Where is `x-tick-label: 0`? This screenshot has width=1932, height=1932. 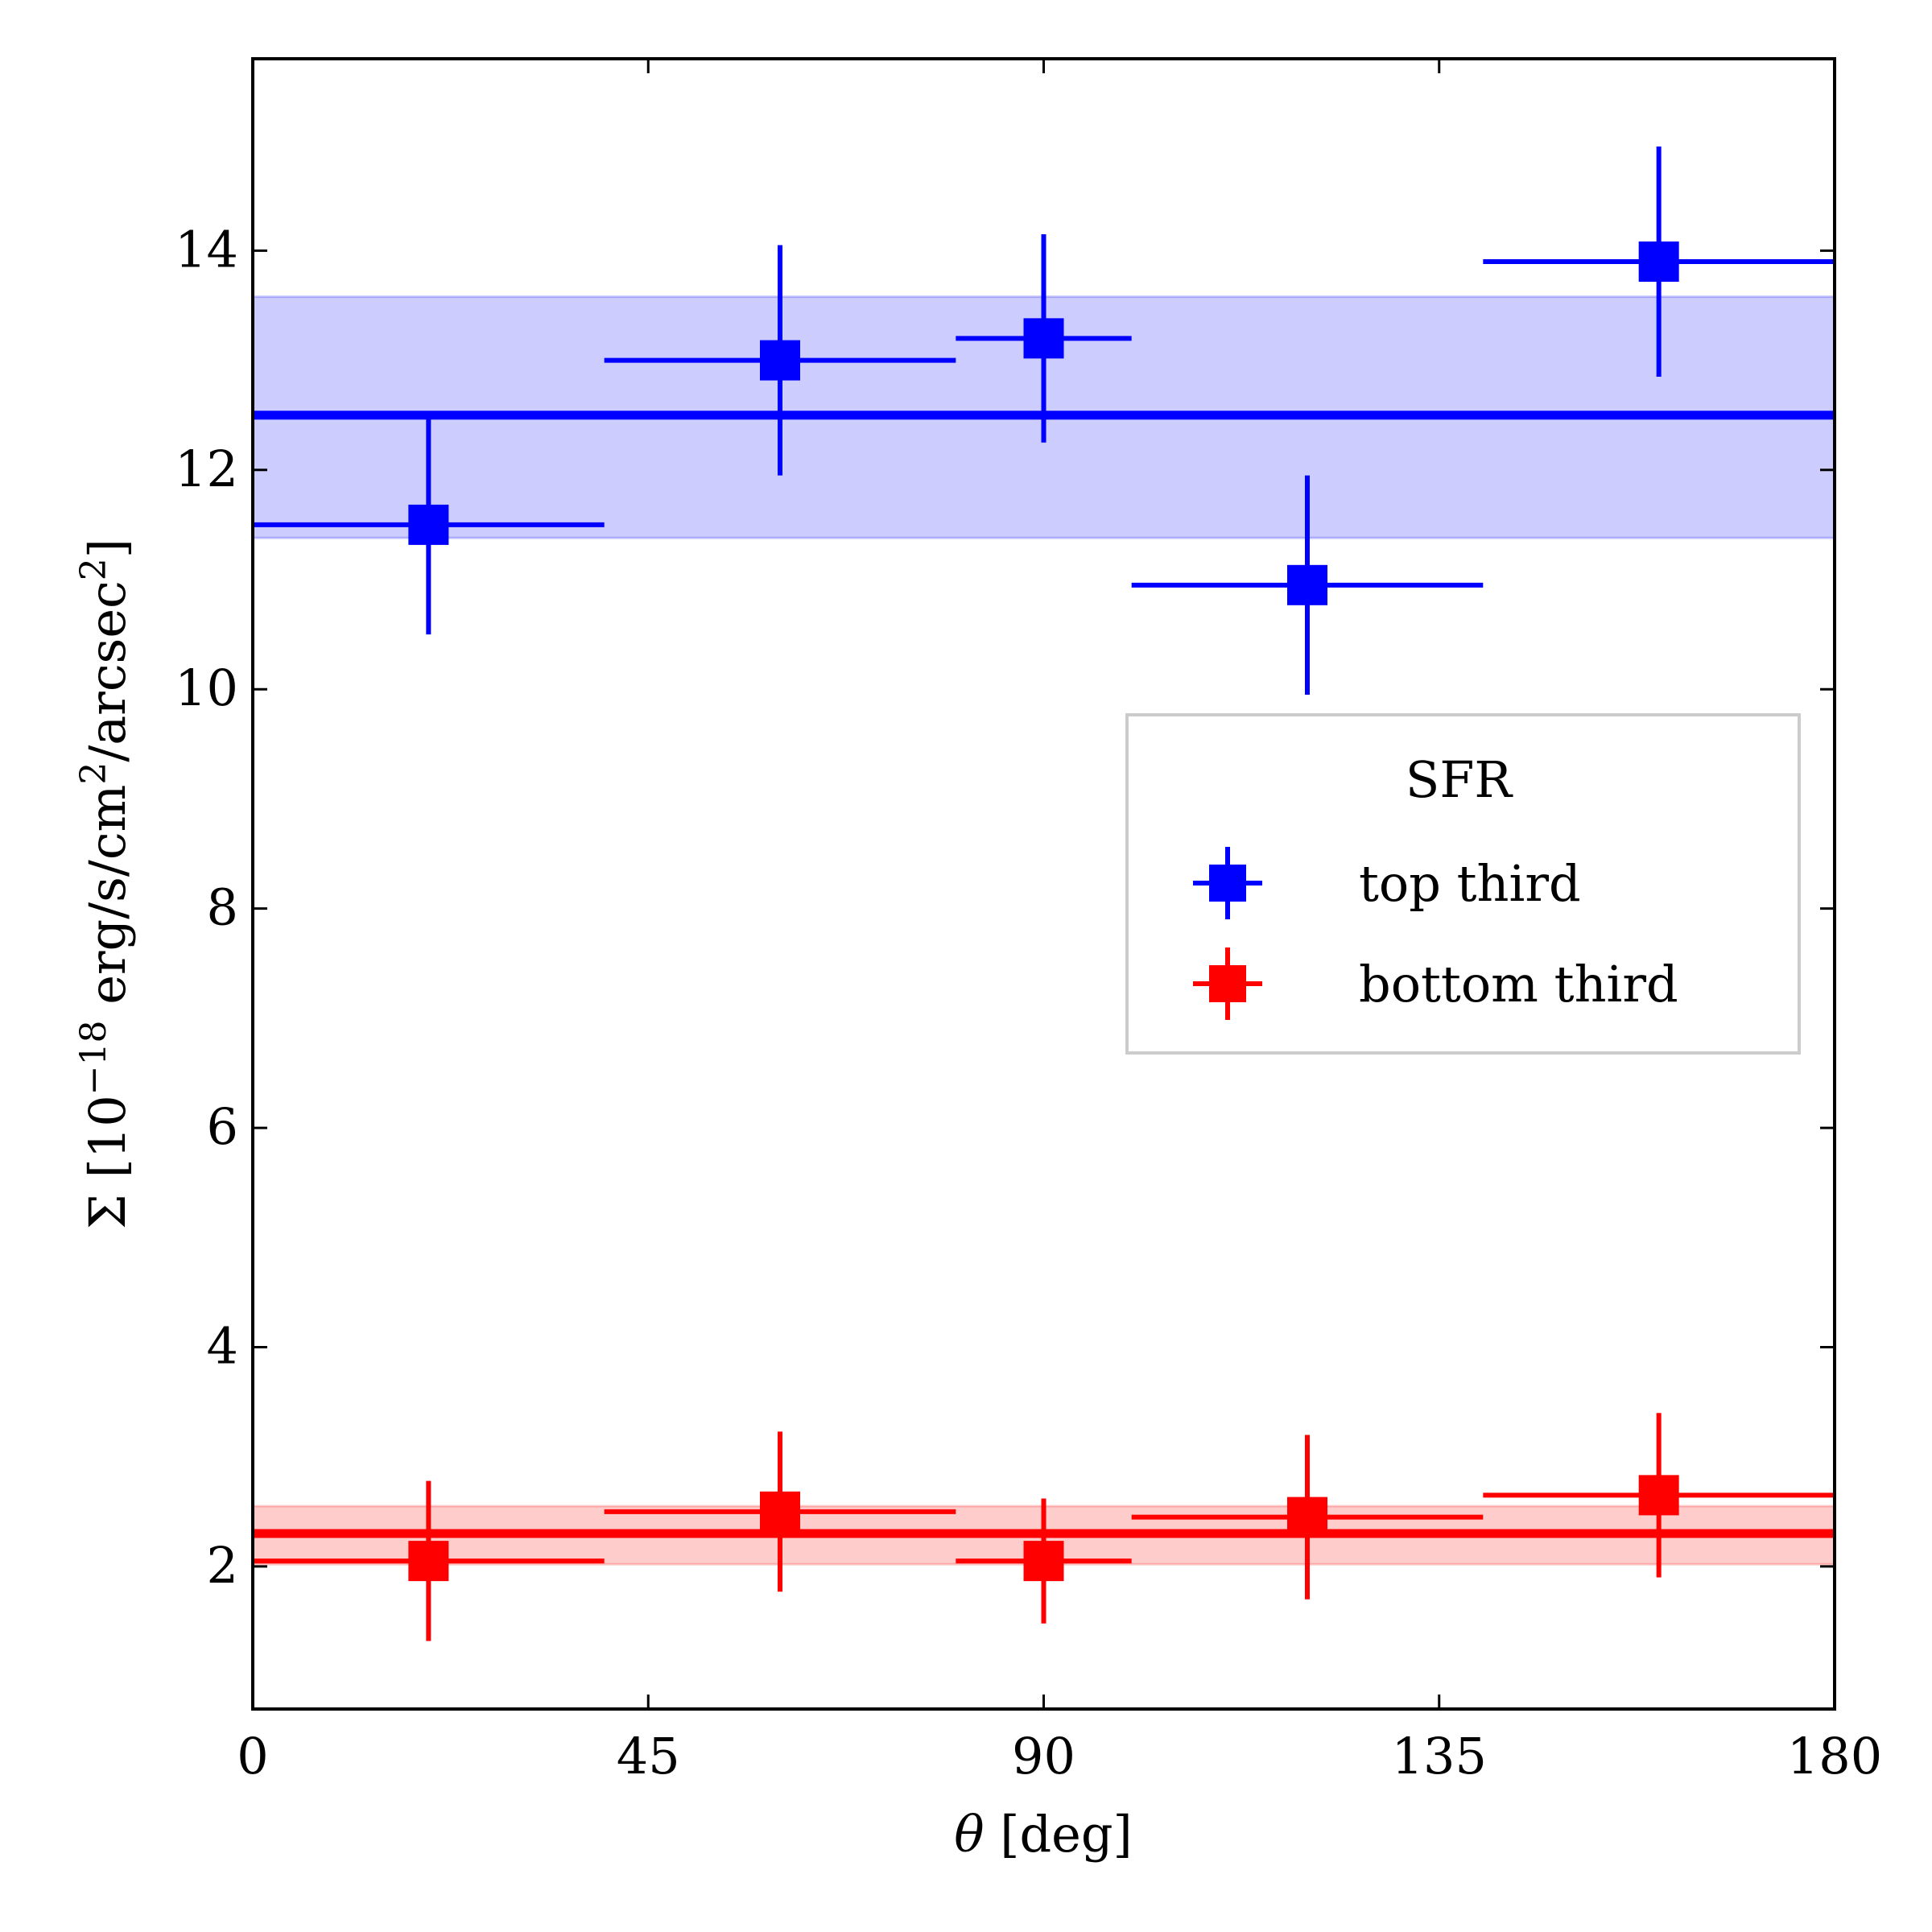 x-tick-label: 0 is located at coordinates (252, 1756).